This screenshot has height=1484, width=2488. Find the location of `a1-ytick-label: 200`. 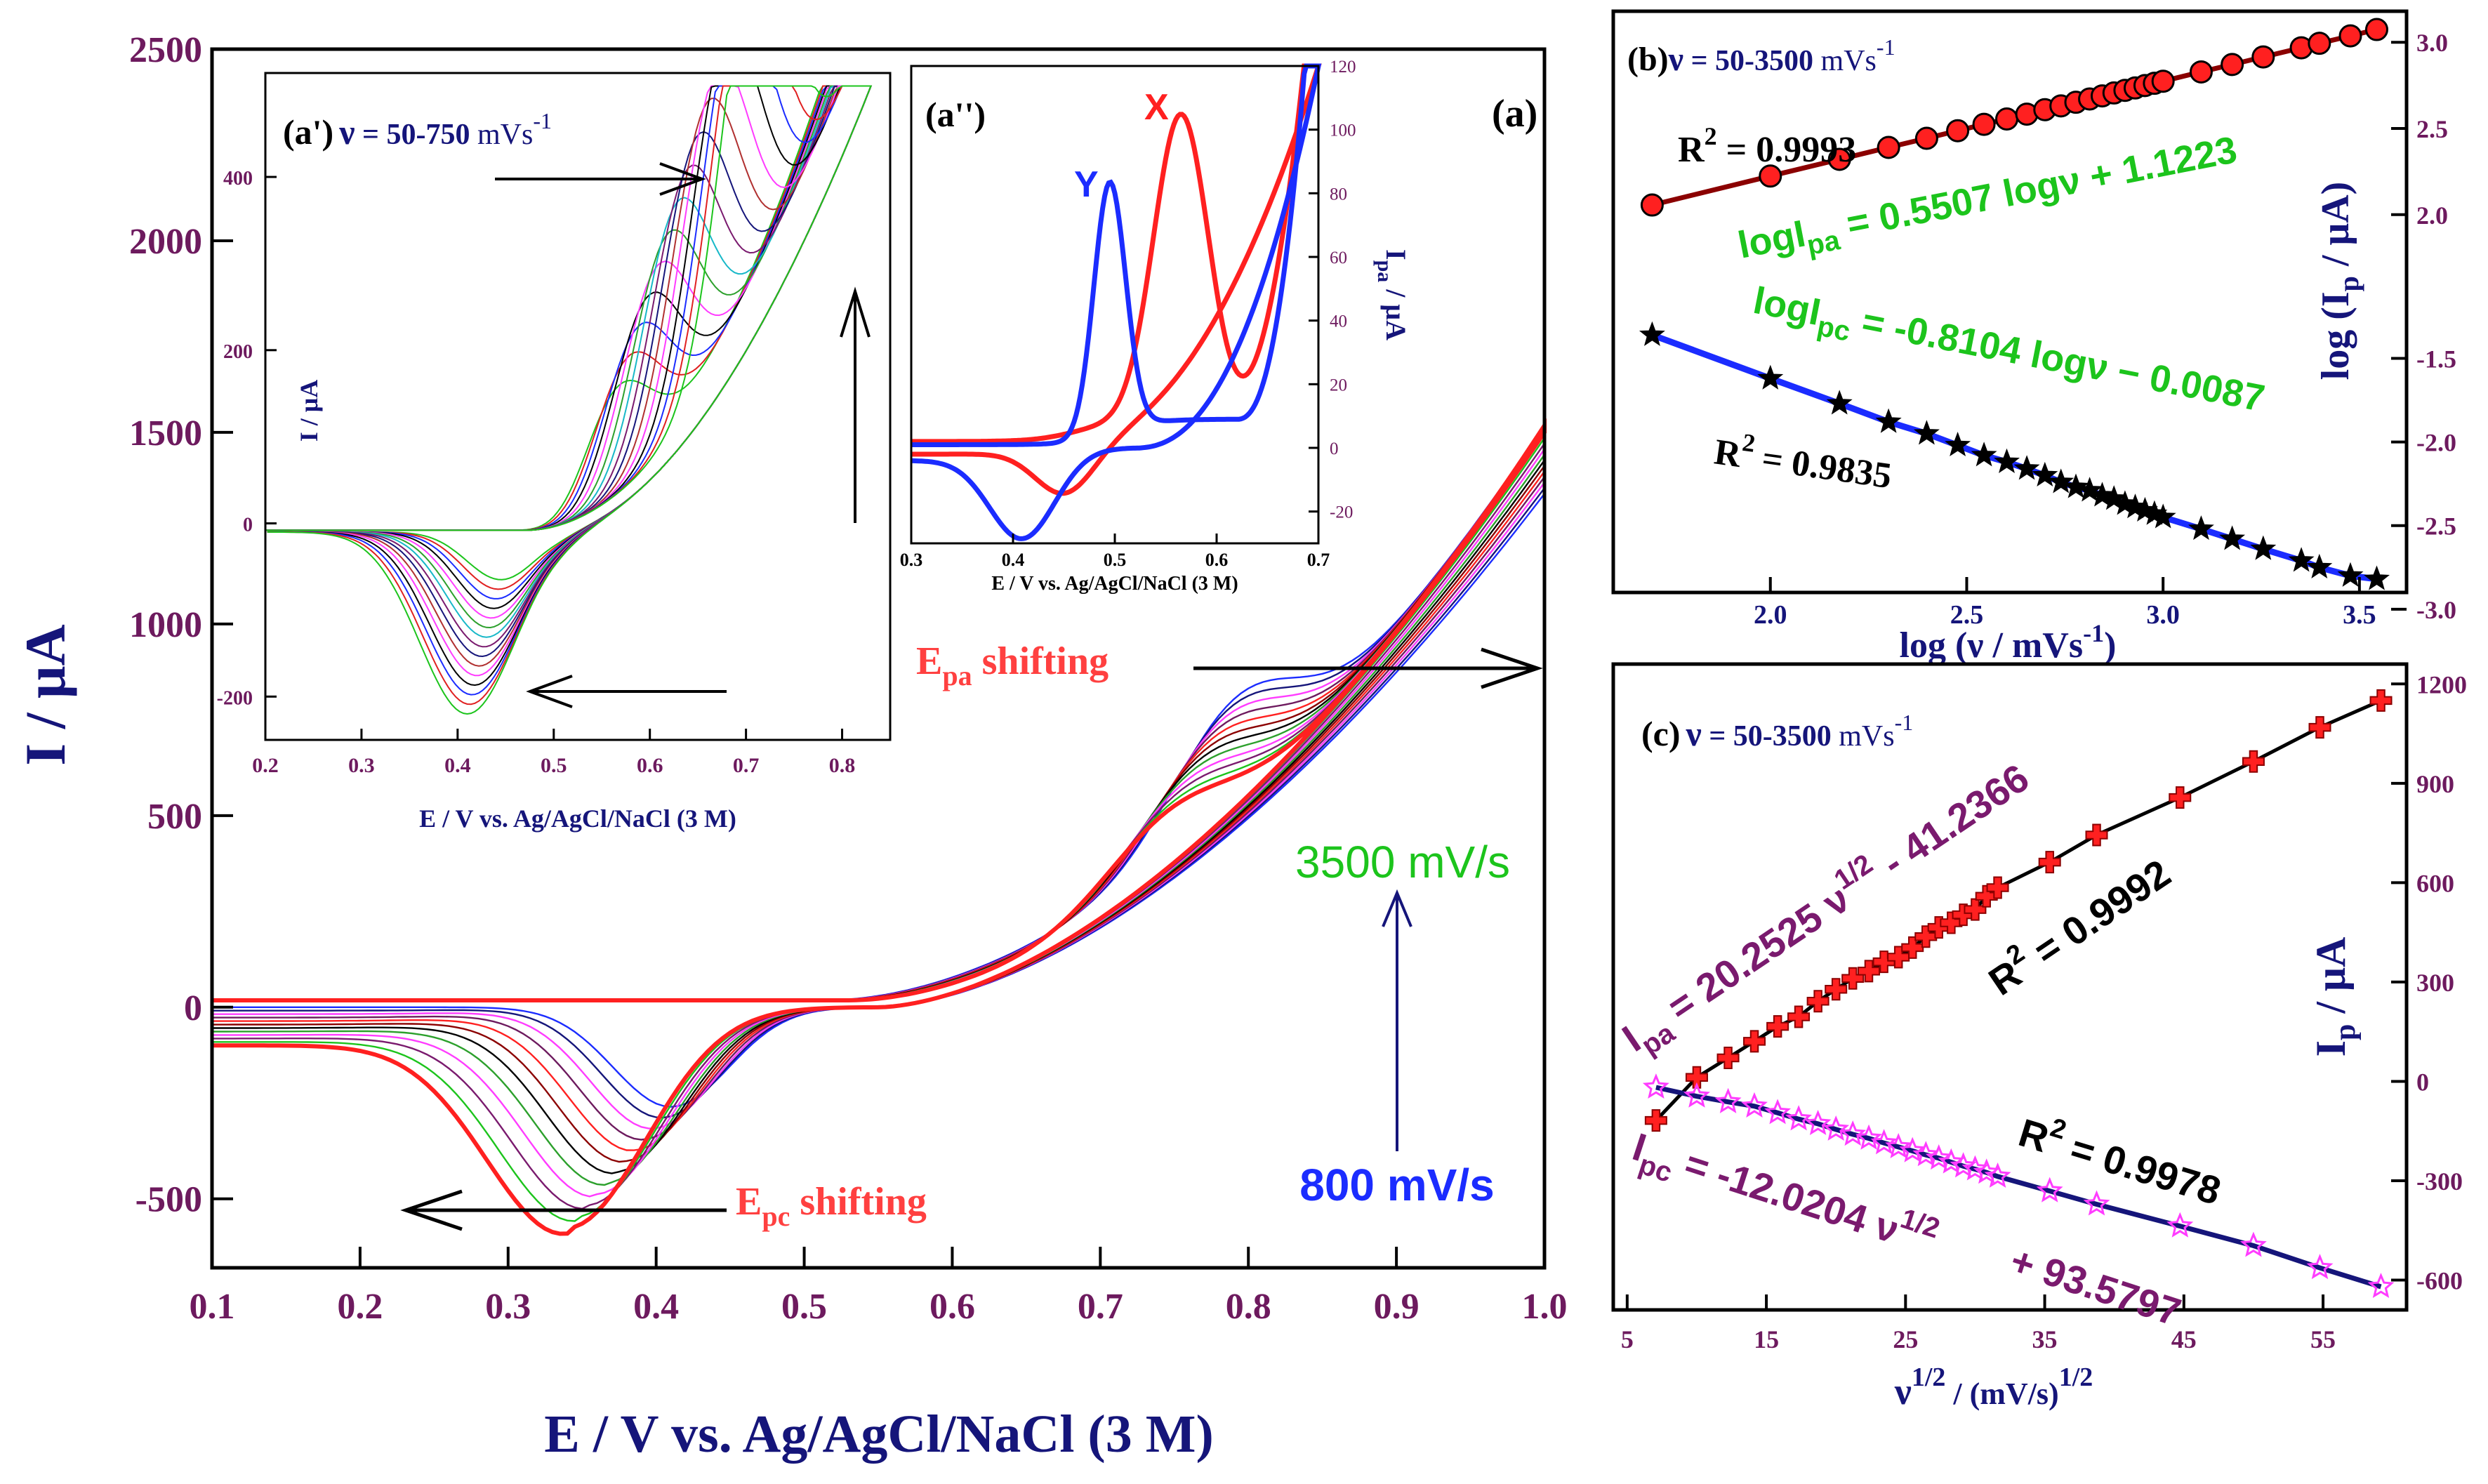

a1-ytick-label: 200 is located at coordinates (238, 352).